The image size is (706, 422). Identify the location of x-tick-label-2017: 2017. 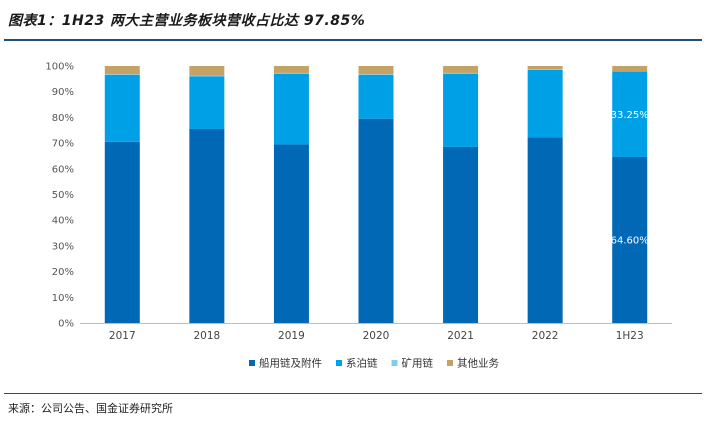
(122, 336).